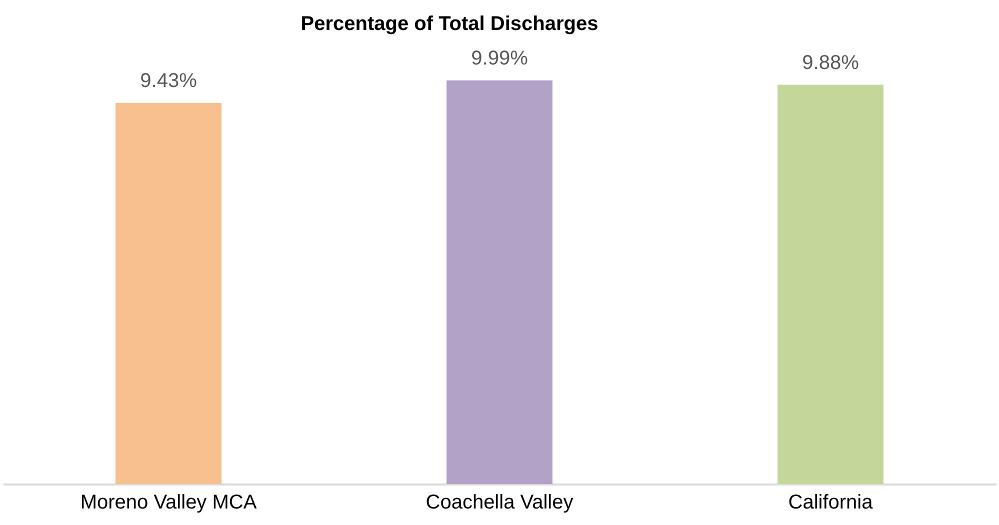 This screenshot has width=999, height=525. What do you see at coordinates (831, 63) in the screenshot?
I see `data-label: 9.88%` at bounding box center [831, 63].